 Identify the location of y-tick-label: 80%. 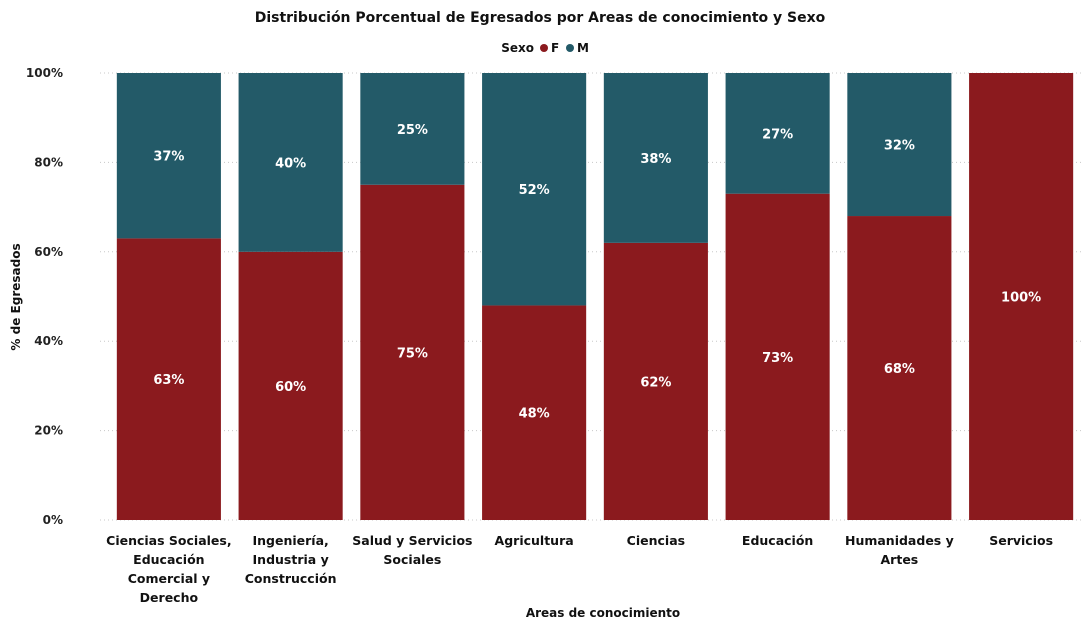
(48, 162).